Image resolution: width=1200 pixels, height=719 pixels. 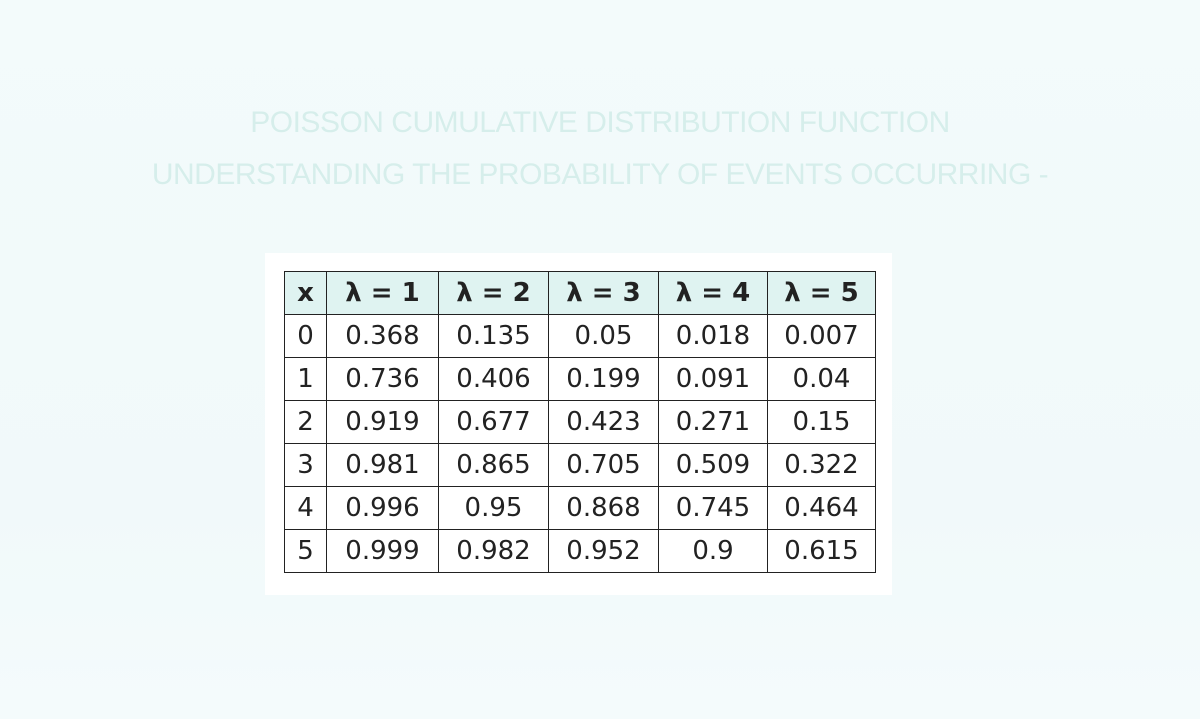 I want to click on table-cell: 0.9, so click(x=713, y=551).